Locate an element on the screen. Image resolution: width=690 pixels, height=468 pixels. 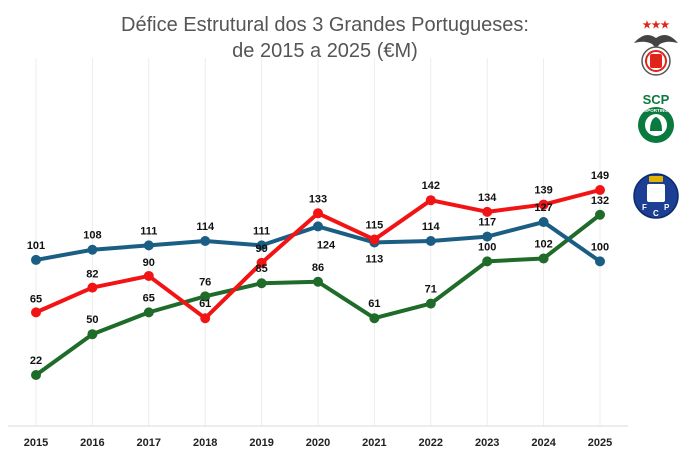
data-label: 101 is located at coordinates (36, 246).